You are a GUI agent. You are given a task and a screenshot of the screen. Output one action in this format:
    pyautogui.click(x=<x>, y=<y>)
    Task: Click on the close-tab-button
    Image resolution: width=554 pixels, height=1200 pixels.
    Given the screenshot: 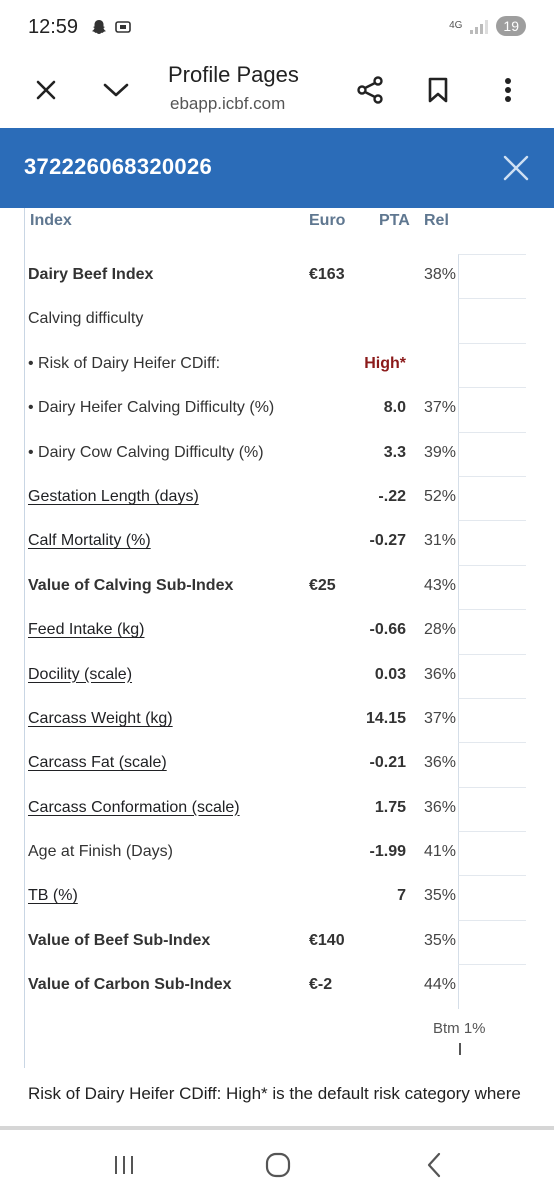 What is the action you would take?
    pyautogui.click(x=46, y=90)
    